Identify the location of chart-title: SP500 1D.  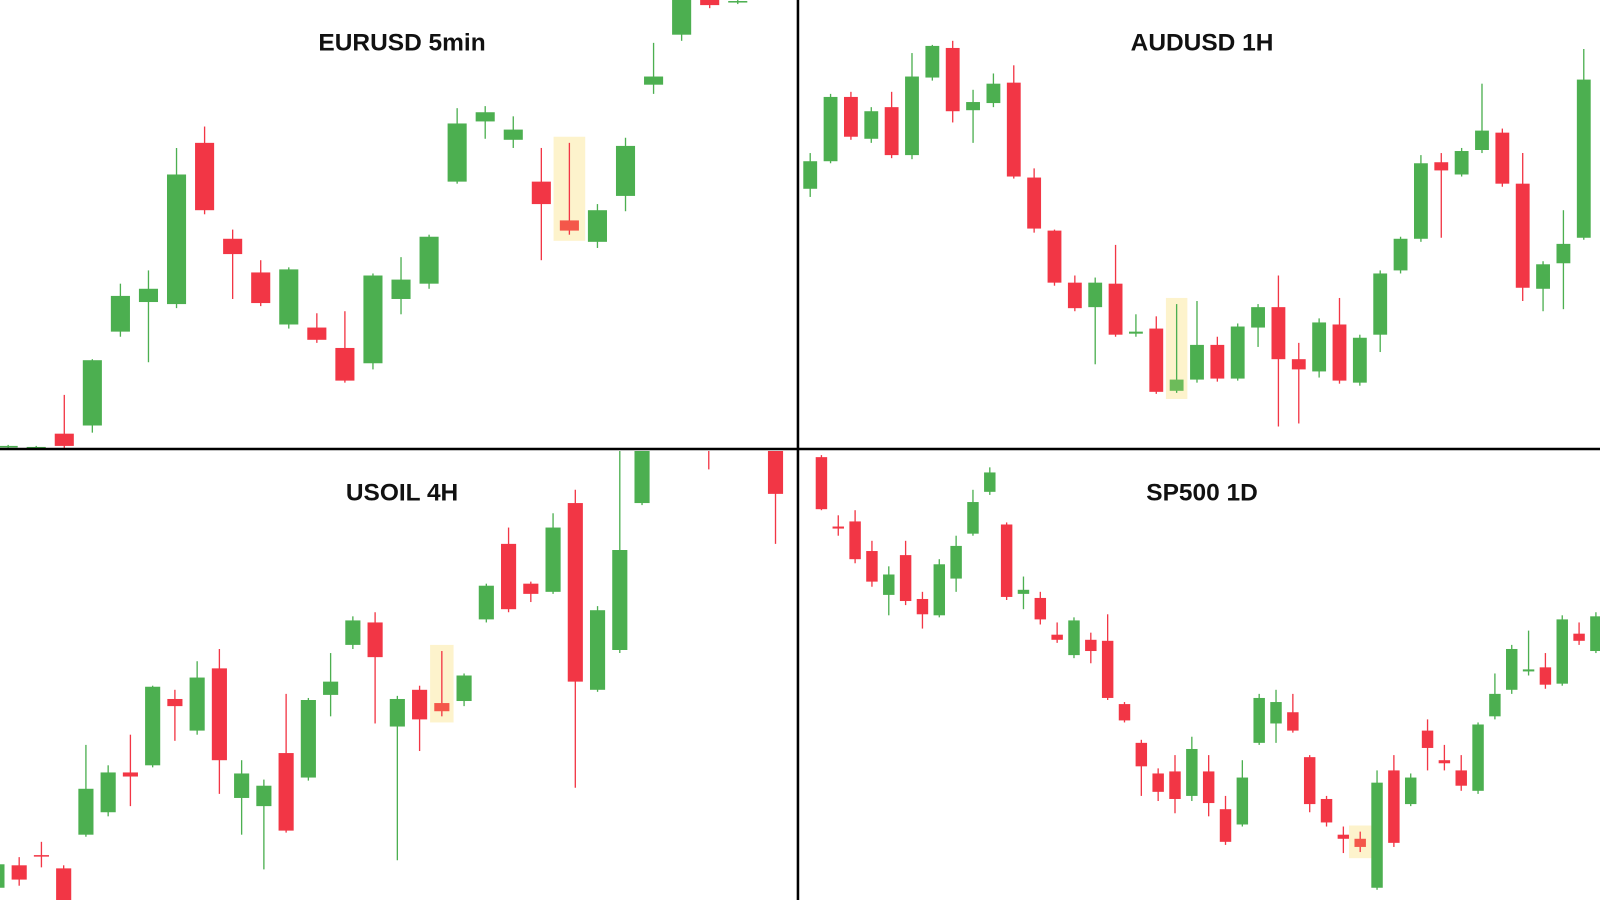
(1202, 492).